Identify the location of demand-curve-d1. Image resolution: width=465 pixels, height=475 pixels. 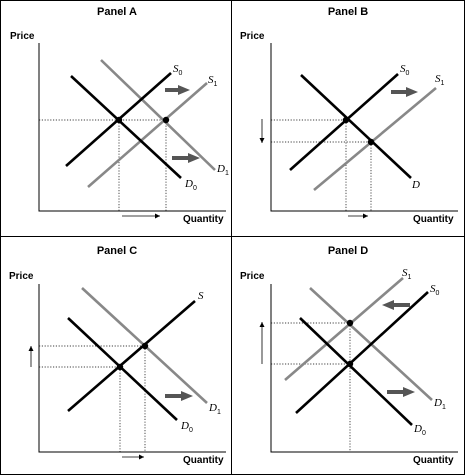
(158, 115).